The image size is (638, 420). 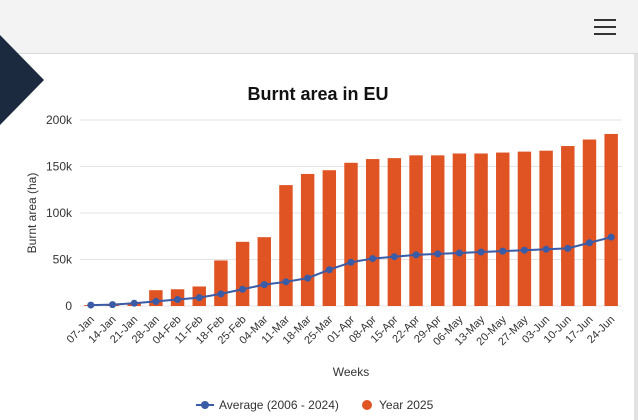 What do you see at coordinates (22, 80) in the screenshot?
I see `side-arrow-decoration` at bounding box center [22, 80].